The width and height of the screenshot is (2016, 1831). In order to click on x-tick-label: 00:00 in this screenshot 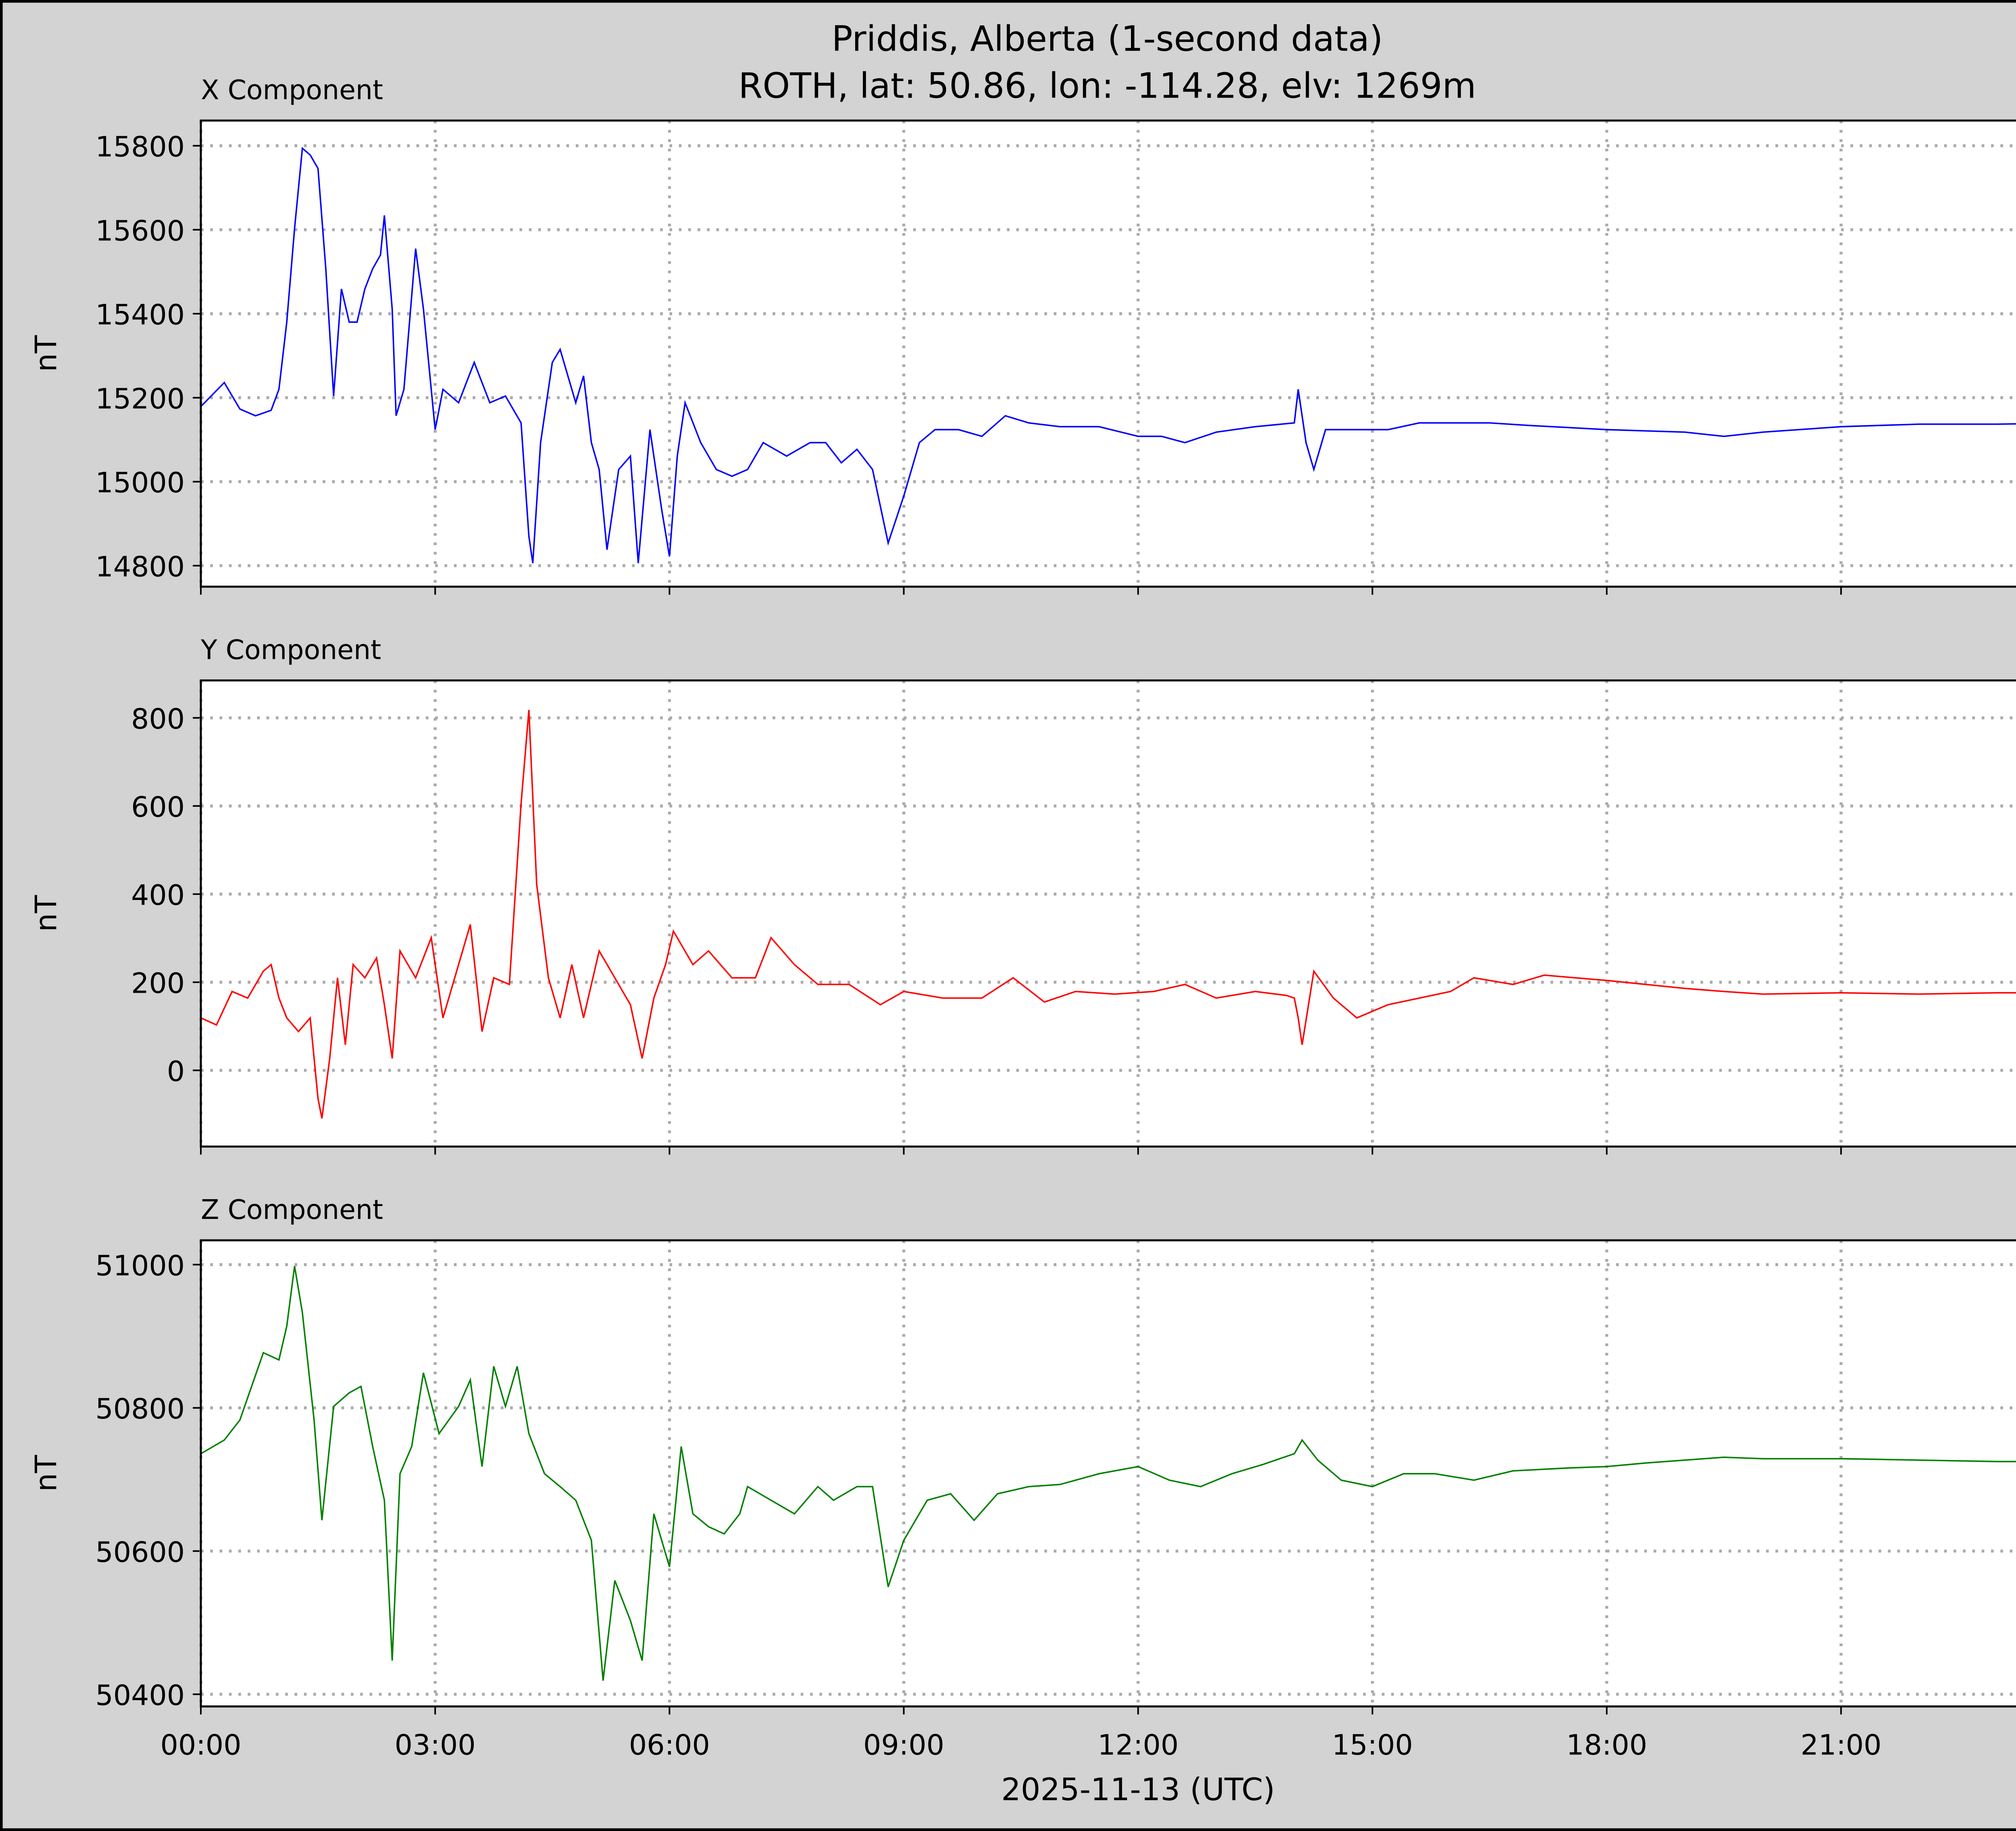, I will do `click(201, 1745)`.